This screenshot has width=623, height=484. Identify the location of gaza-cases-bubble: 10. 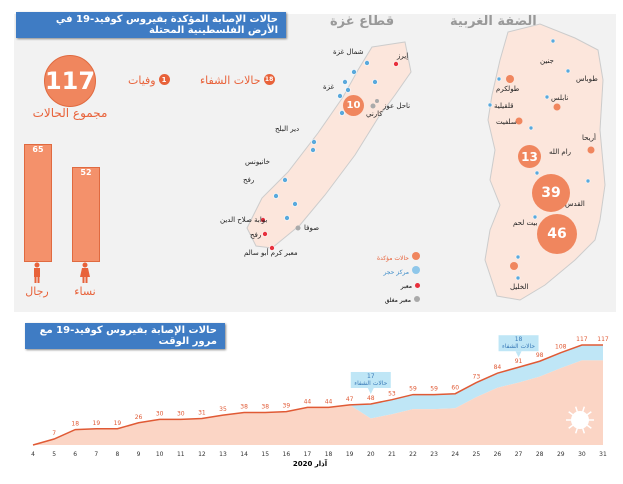
(353, 105).